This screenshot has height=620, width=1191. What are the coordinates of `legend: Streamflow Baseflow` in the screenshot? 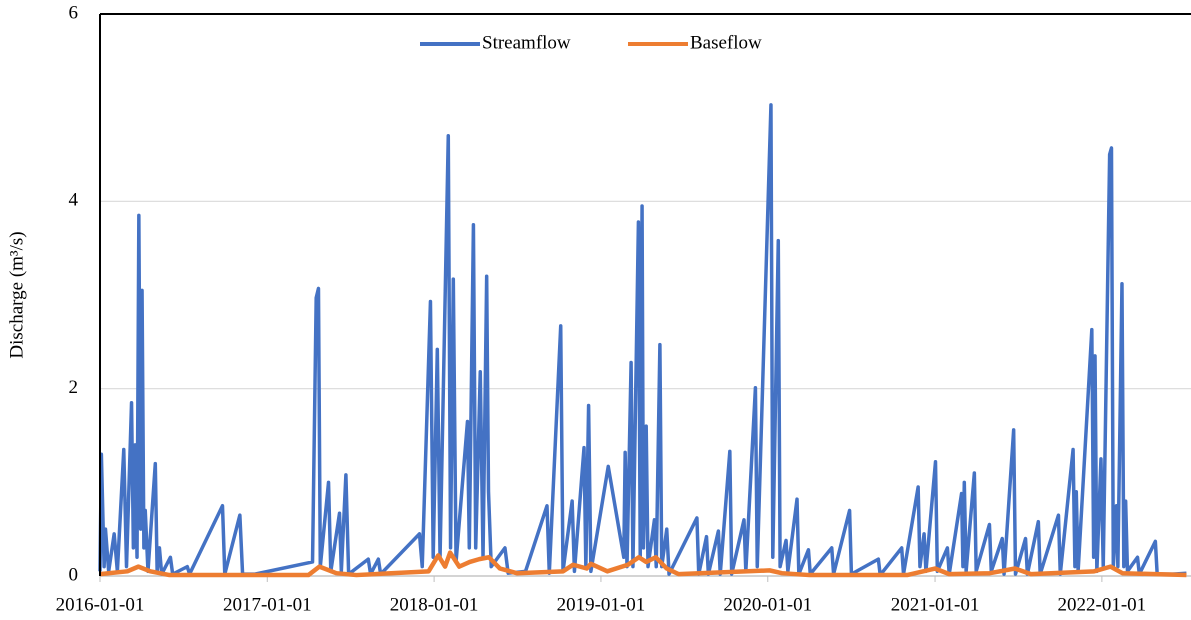 It's located at (591, 42).